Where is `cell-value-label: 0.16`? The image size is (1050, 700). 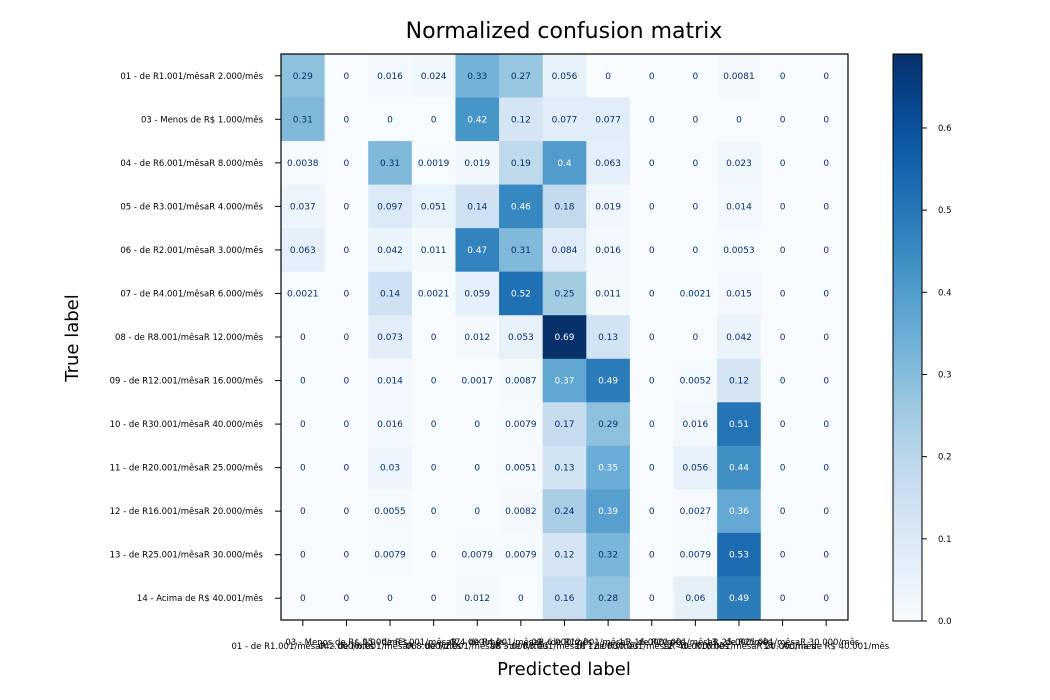 cell-value-label: 0.16 is located at coordinates (564, 599).